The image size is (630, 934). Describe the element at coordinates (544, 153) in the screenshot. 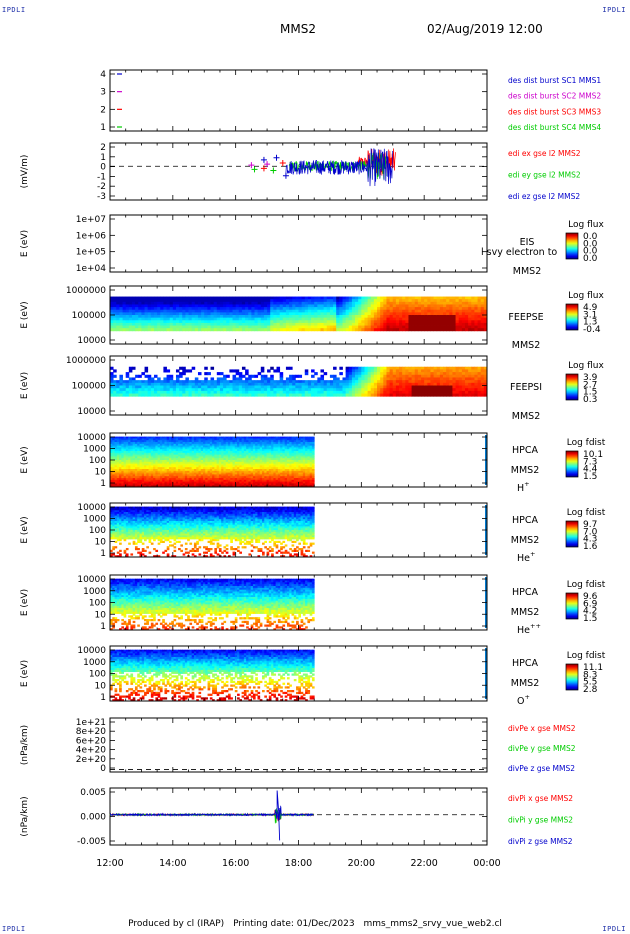

I see `panel-edi-legend-0: edi ex gse l2 MMS2` at that location.